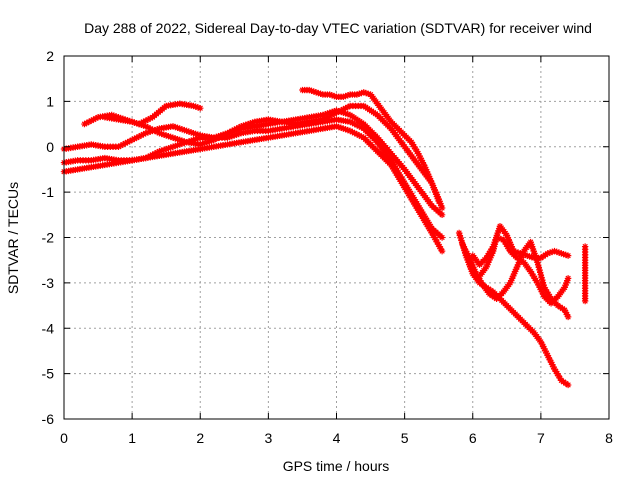 The image size is (640, 480). Describe the element at coordinates (50, 147) in the screenshot. I see `y-tick-label: 0` at that location.